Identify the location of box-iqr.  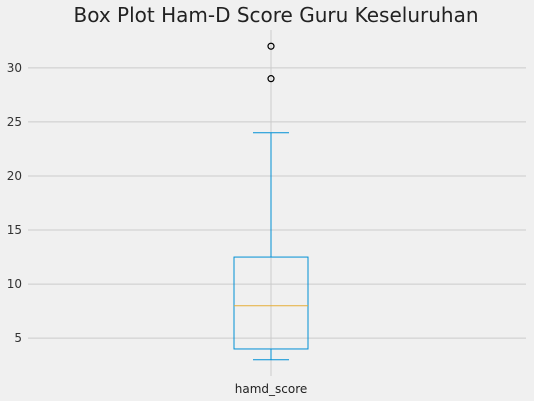
(271, 303).